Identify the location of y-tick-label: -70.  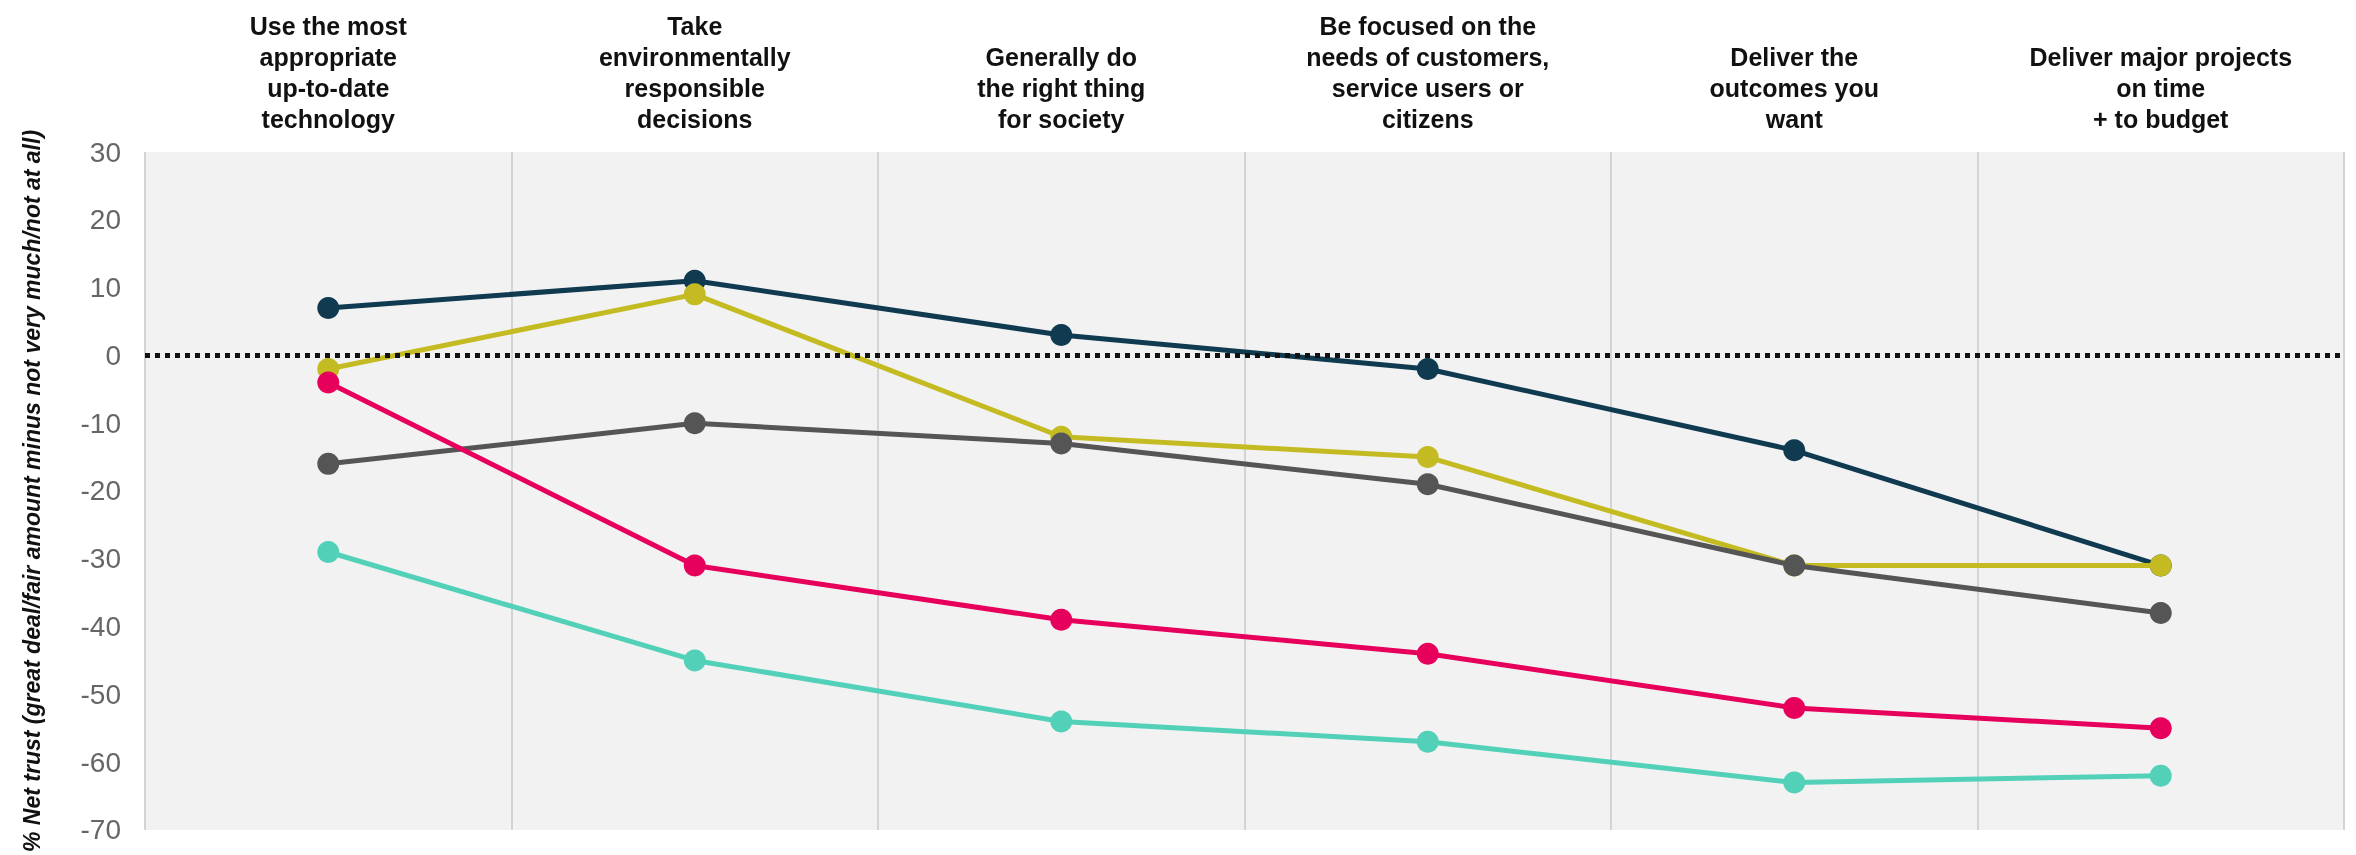
(100, 830).